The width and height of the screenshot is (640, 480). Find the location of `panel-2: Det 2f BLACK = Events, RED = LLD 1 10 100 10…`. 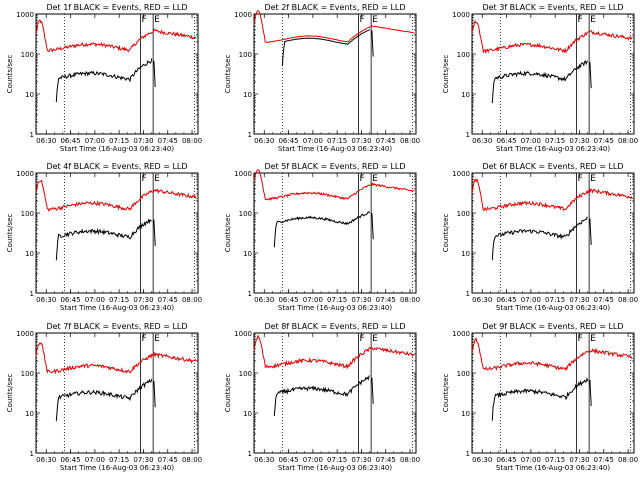

panel-2: Det 2f BLACK = Events, RED = LLD 1 10 100 10… is located at coordinates (322, 78).